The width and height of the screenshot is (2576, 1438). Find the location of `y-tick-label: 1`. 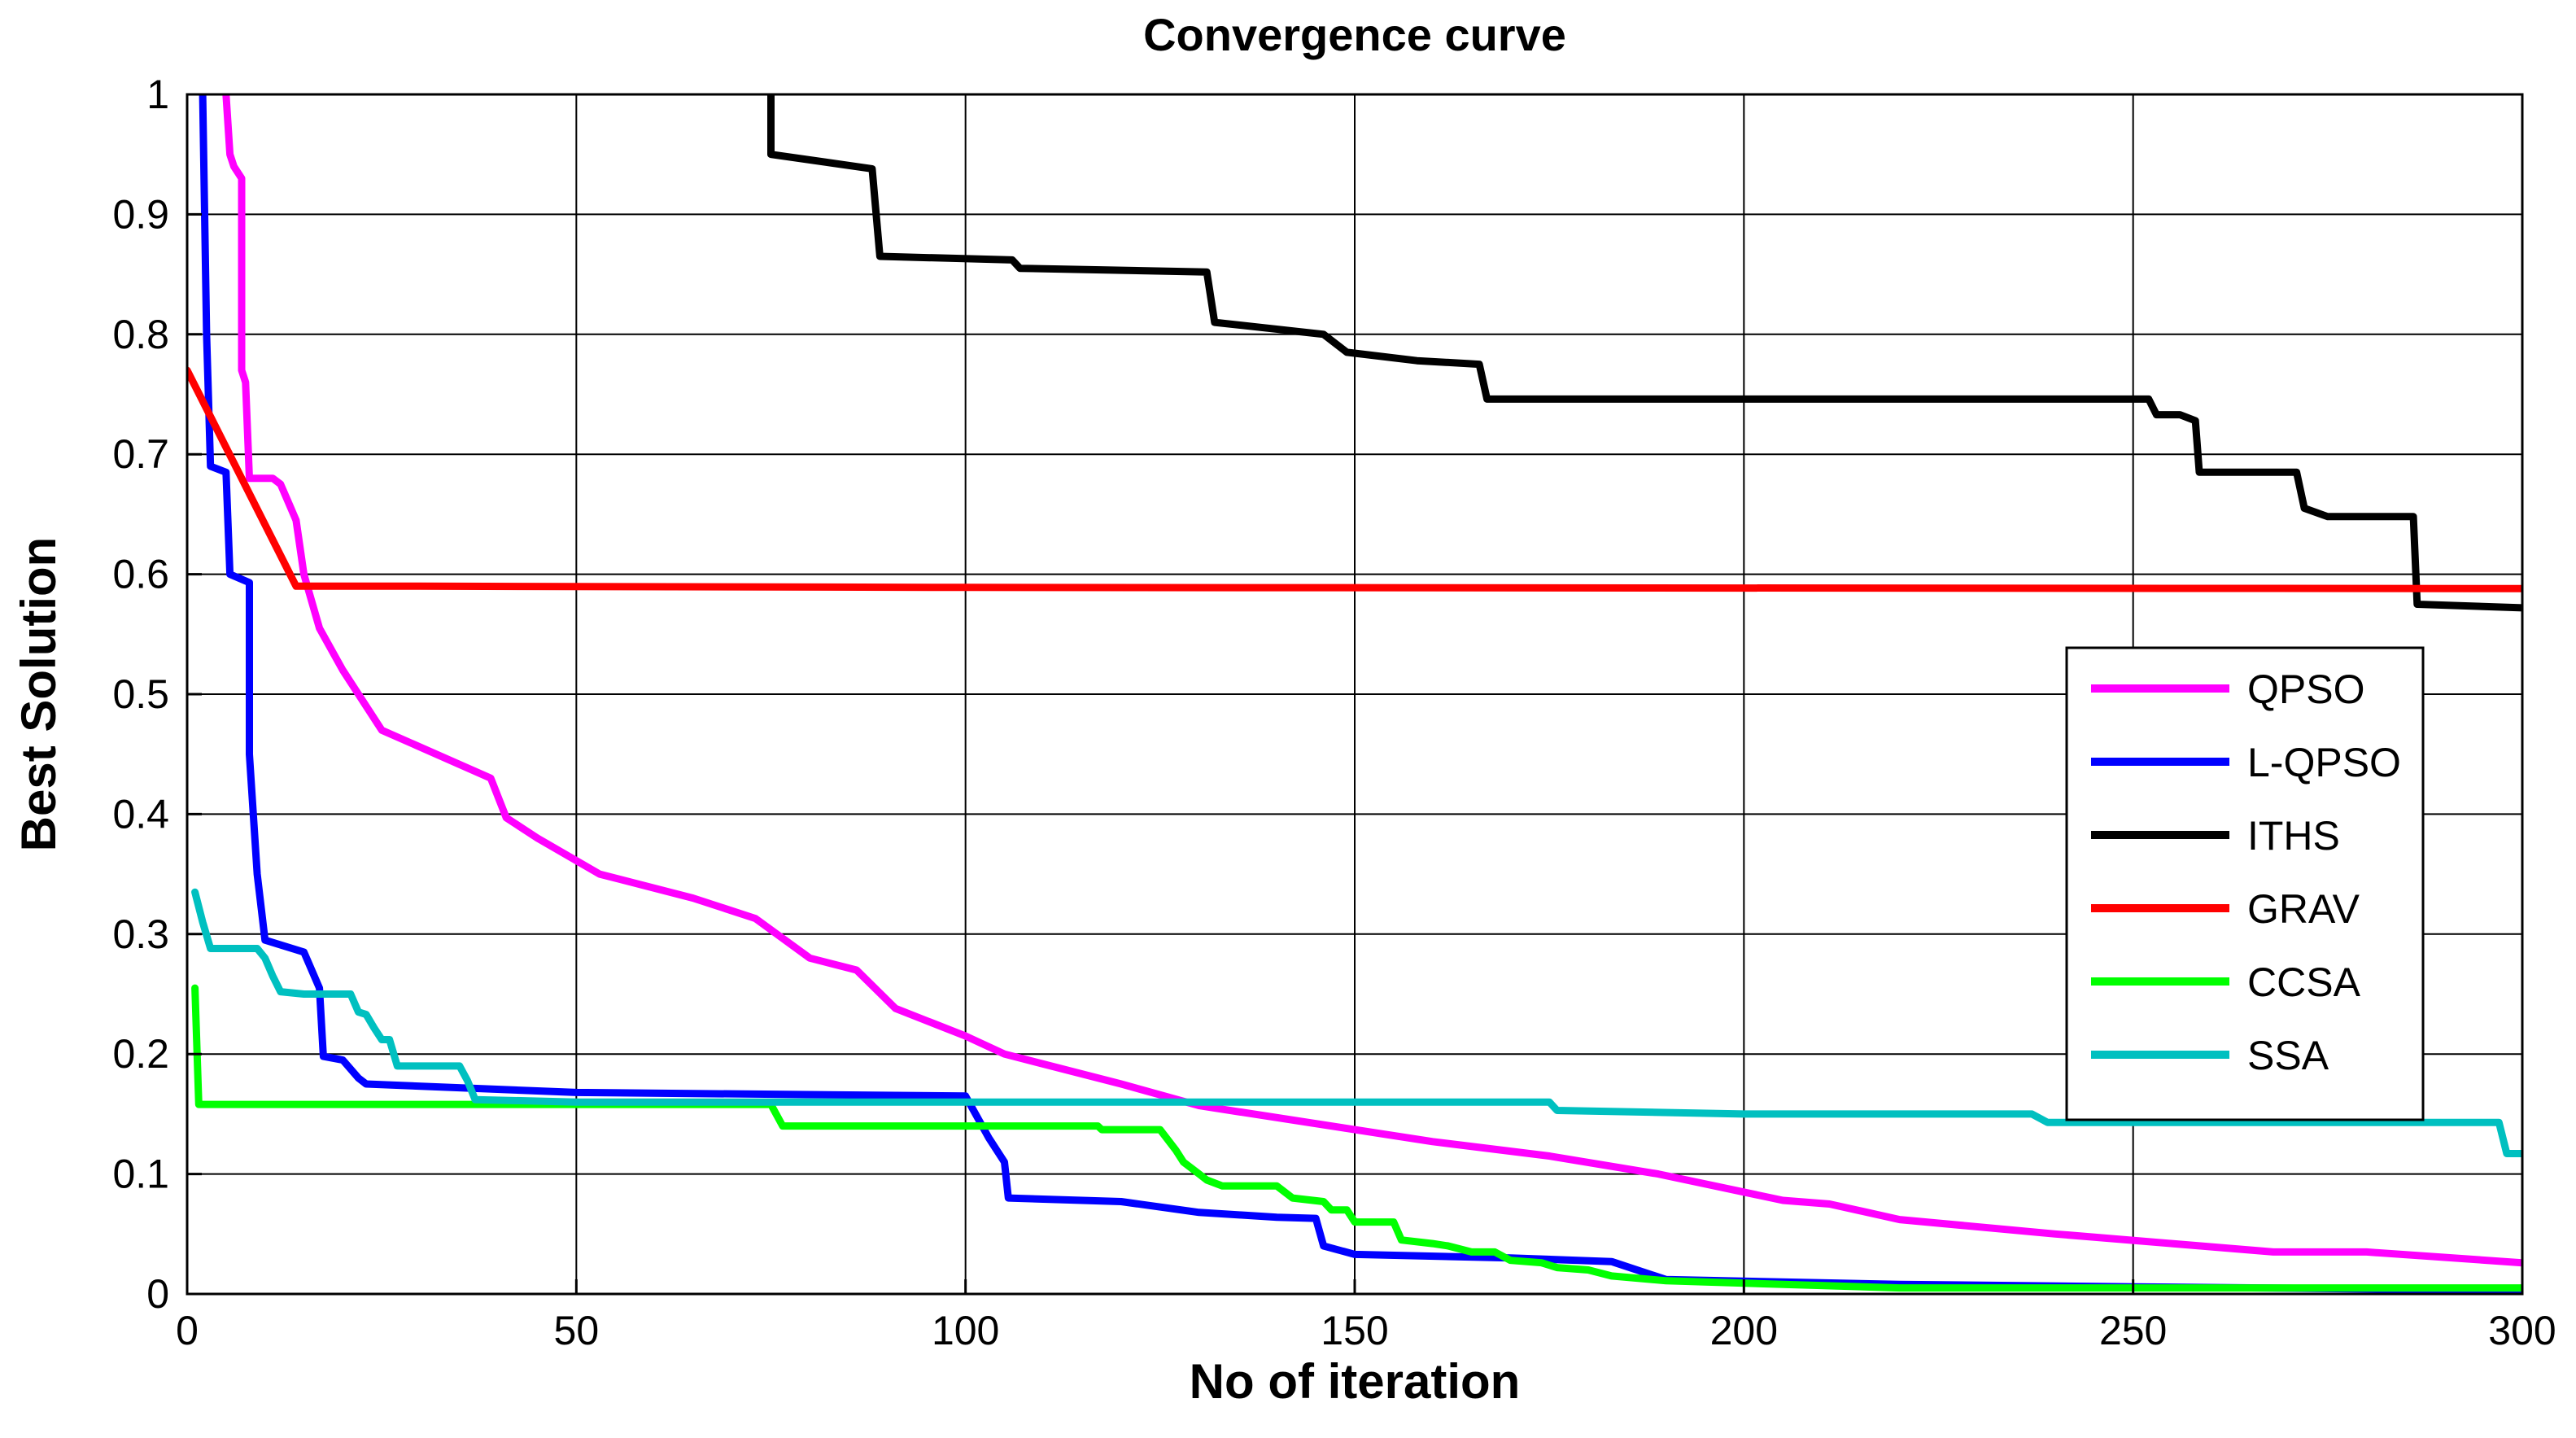

y-tick-label: 1 is located at coordinates (157, 94).